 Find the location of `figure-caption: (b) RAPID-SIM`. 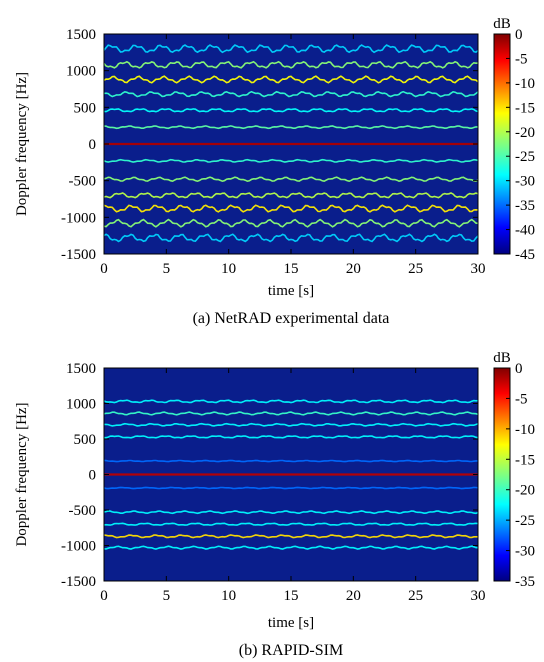

figure-caption: (b) RAPID-SIM is located at coordinates (291, 650).